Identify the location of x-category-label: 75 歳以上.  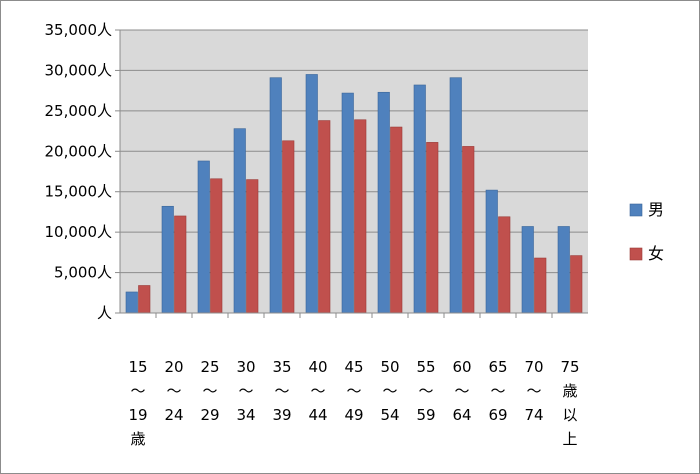
(569, 403).